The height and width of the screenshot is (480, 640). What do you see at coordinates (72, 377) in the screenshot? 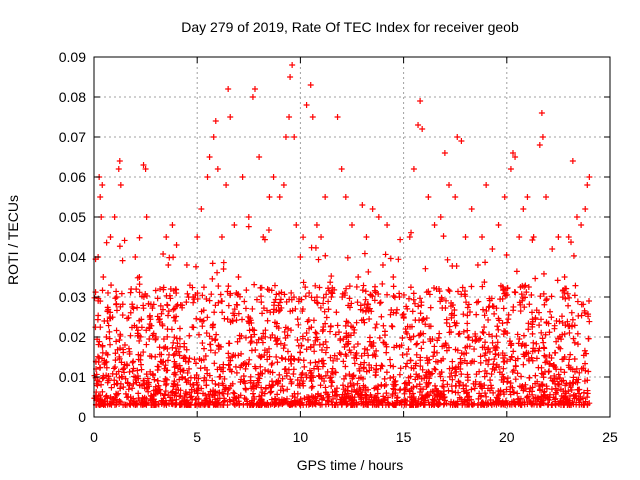
I see `y-tick-label: 0.01` at bounding box center [72, 377].